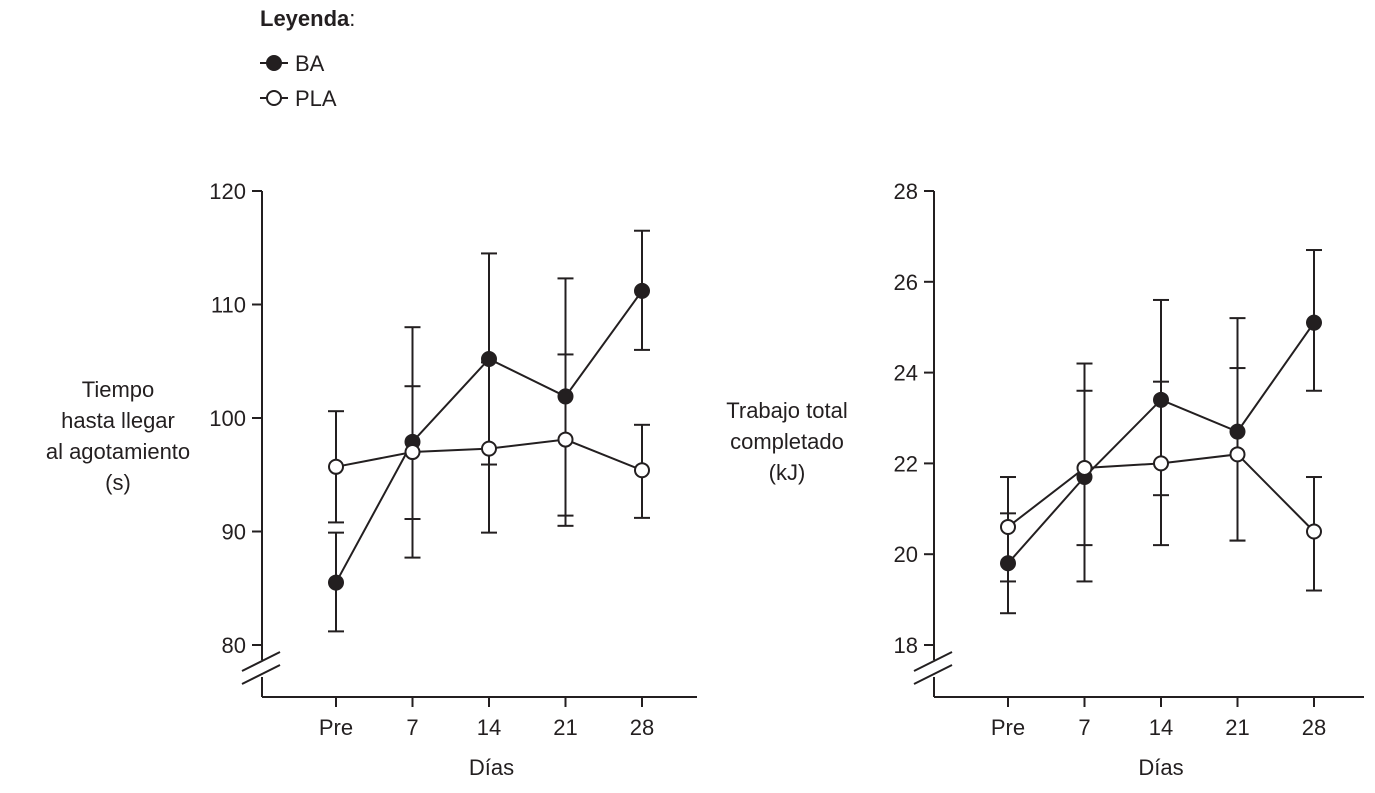 This screenshot has width=1375, height=793. What do you see at coordinates (352, 18) in the screenshot?
I see `legend-title-colon: :` at bounding box center [352, 18].